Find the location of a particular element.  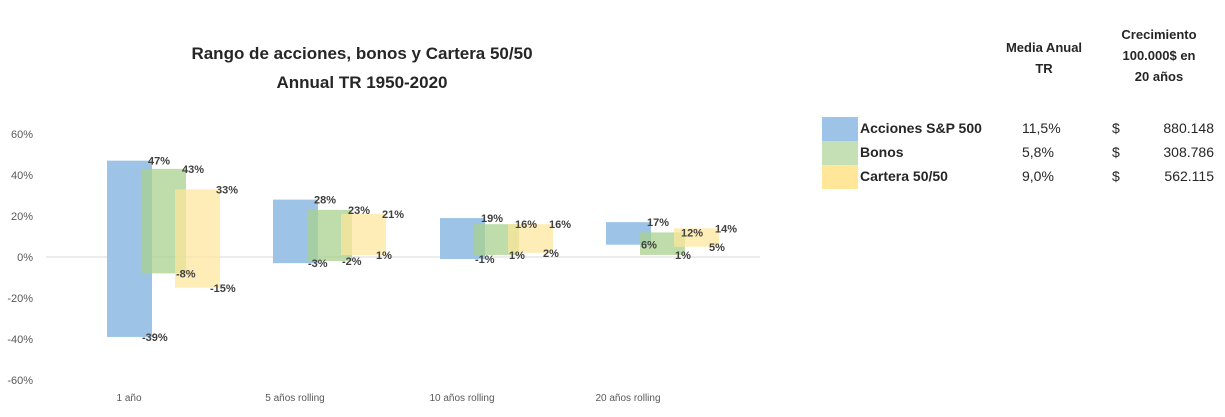

header-growth-line-2: 100.000$ en is located at coordinates (1159, 55).